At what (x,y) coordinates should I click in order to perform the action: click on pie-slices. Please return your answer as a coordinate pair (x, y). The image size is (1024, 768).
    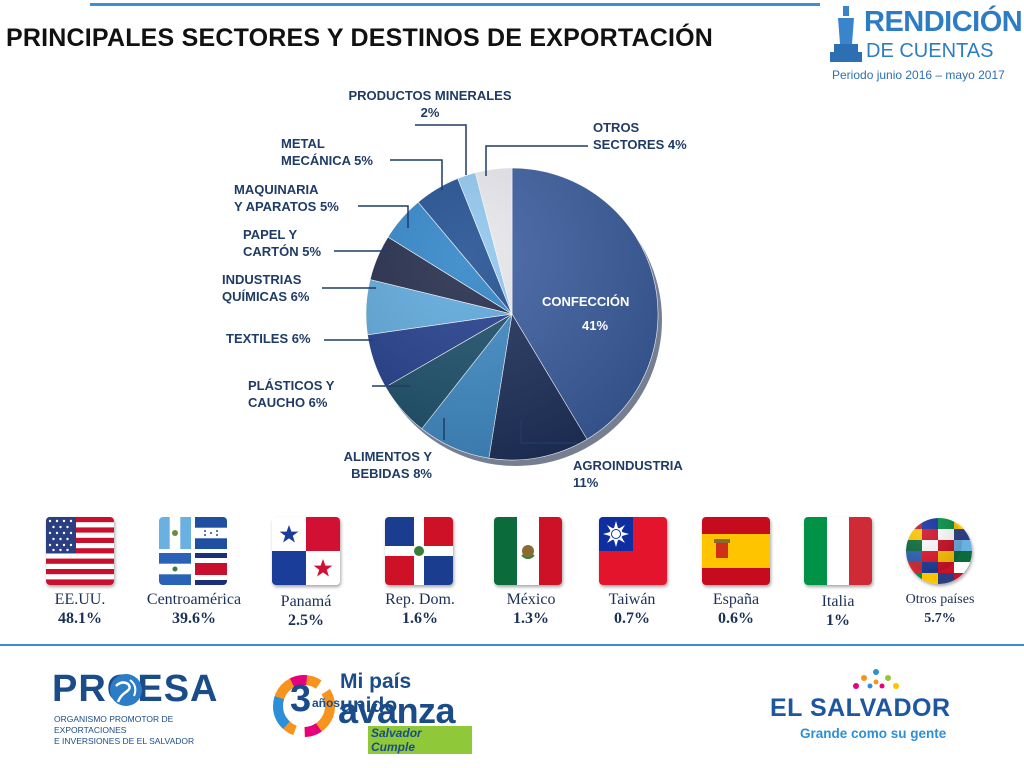
    Looking at the image, I should click on (512, 314).